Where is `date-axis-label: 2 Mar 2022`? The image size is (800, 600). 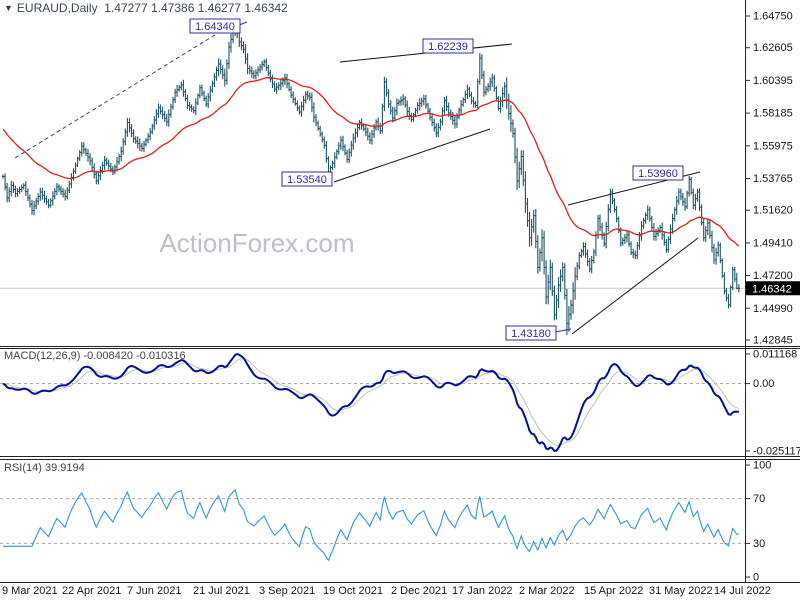 date-axis-label: 2 Mar 2022 is located at coordinates (547, 591).